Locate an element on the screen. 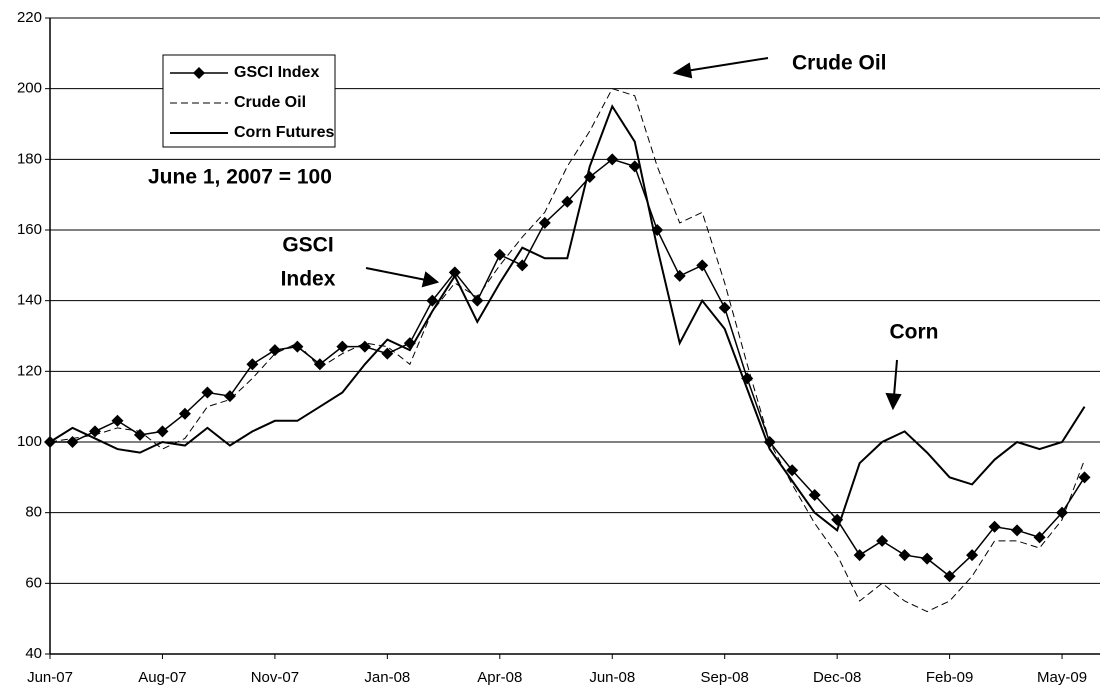  x-tick-label: Dec-08 is located at coordinates (837, 677).